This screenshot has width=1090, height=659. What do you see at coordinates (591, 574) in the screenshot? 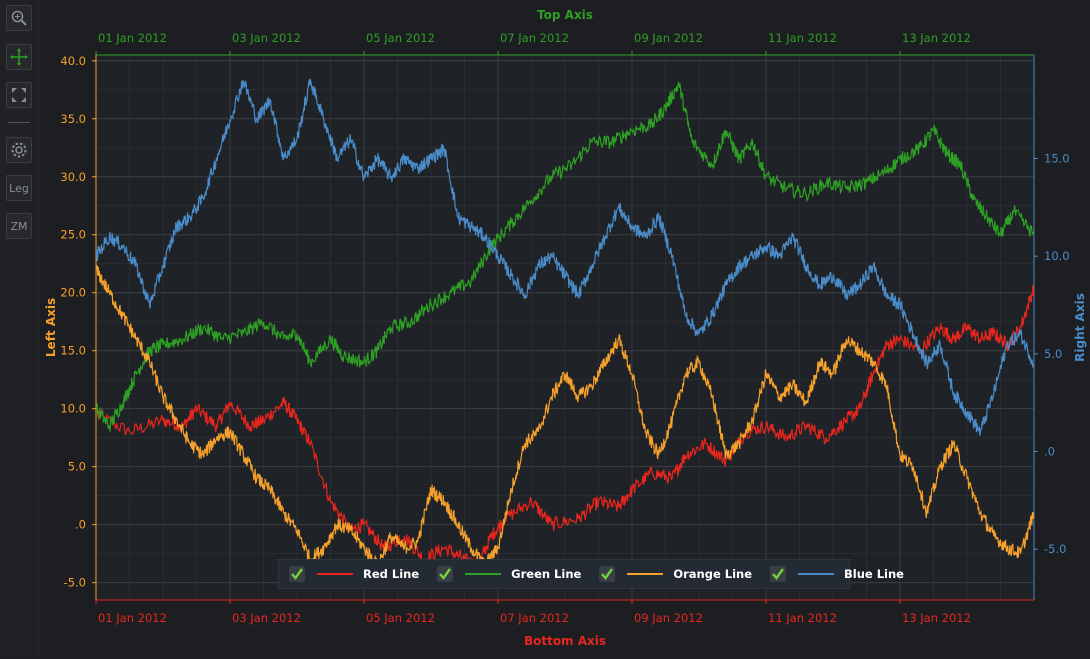
I see `legend: Red Line Green Line Orange Line Blue Line` at bounding box center [591, 574].